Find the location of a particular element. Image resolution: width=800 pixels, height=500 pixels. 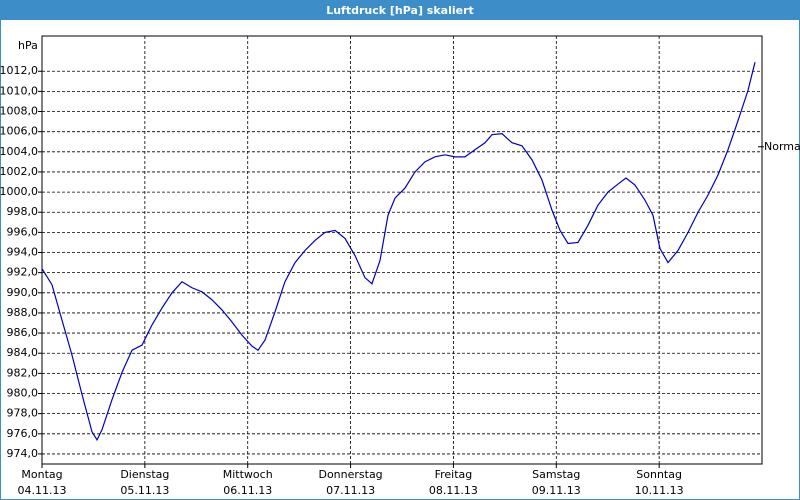

y-tick-label: 980,0 is located at coordinates (23, 393).